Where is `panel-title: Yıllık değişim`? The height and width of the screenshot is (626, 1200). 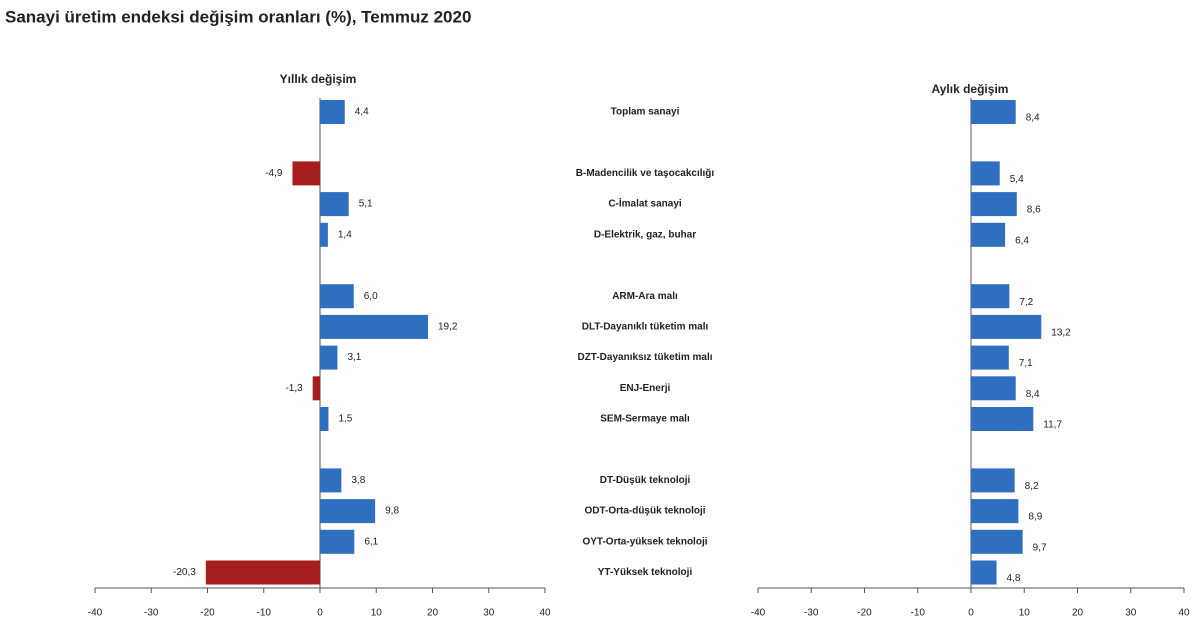
panel-title: Yıllık değişim is located at coordinates (318, 79).